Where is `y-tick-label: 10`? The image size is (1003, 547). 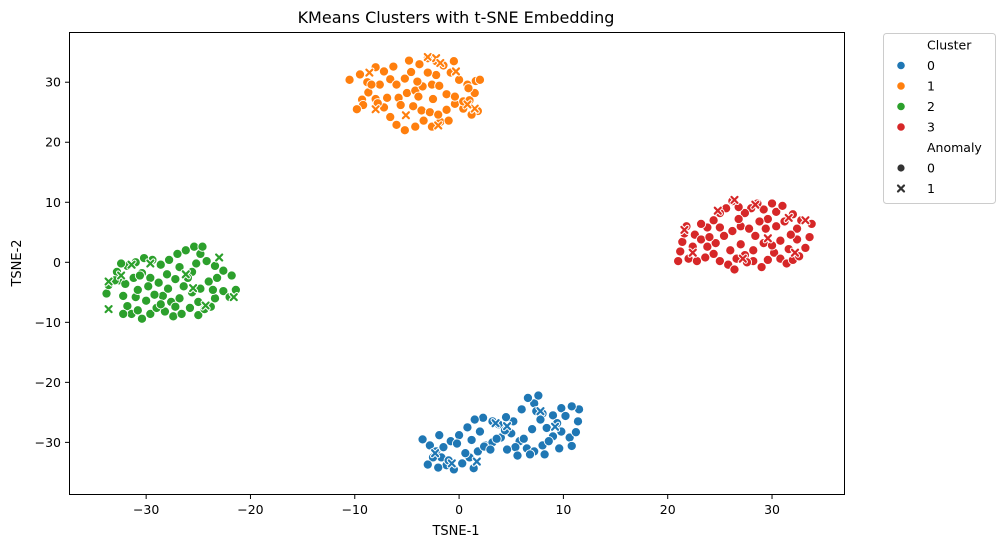 y-tick-label: 10 is located at coordinates (53, 202).